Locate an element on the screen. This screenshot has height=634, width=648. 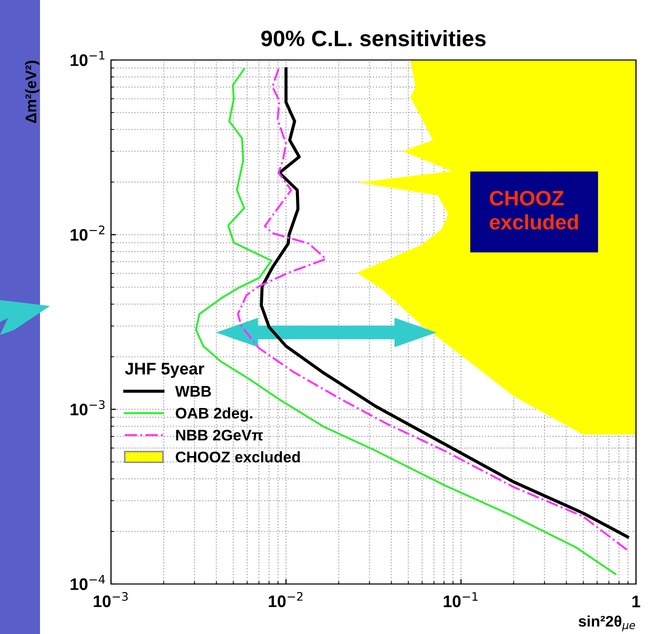
x-tick-label: 10$^{−2}$ is located at coordinates (285, 600).